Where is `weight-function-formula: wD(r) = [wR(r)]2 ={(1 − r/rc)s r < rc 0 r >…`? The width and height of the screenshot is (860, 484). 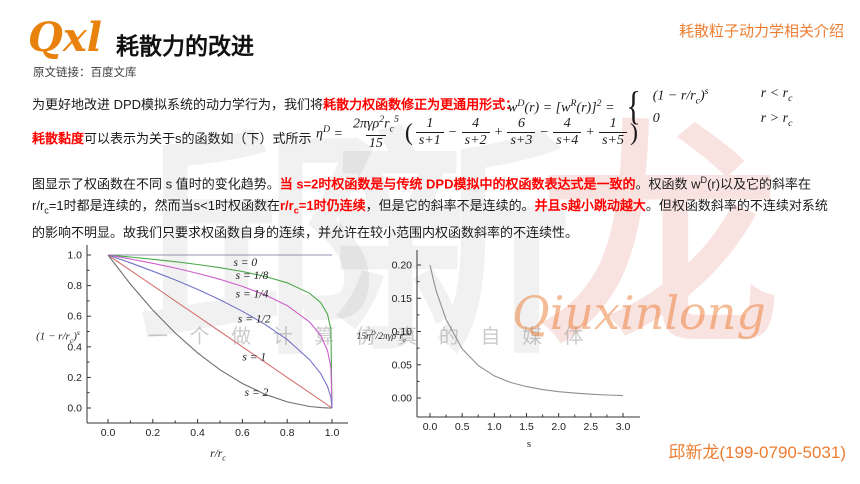
weight-function-formula: wD(r) = [wR(r)]2 ={(1 − r/rc)s r < rc 0 r >… is located at coordinates (650, 106).